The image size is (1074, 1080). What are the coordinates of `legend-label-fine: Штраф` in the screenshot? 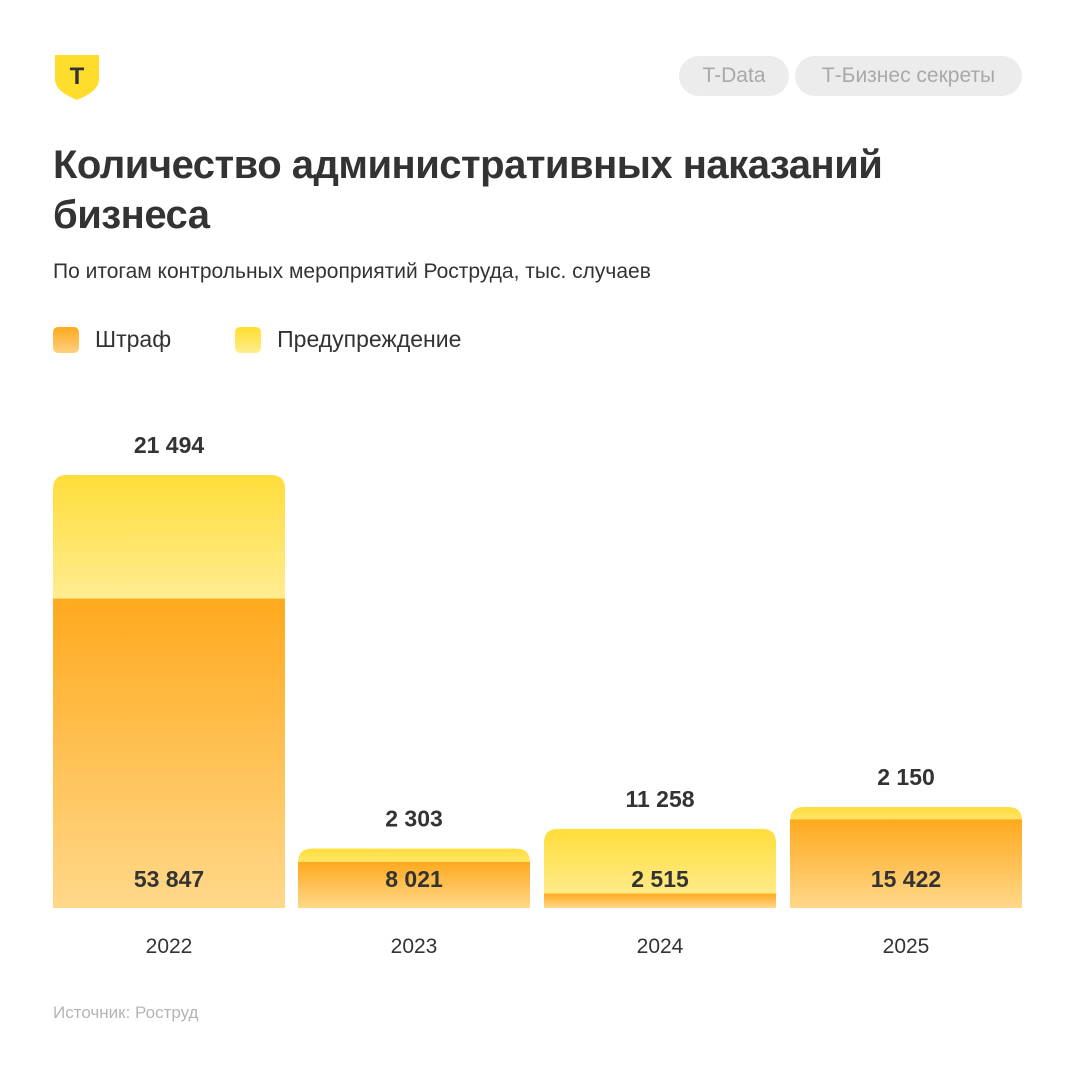 It's located at (133, 339).